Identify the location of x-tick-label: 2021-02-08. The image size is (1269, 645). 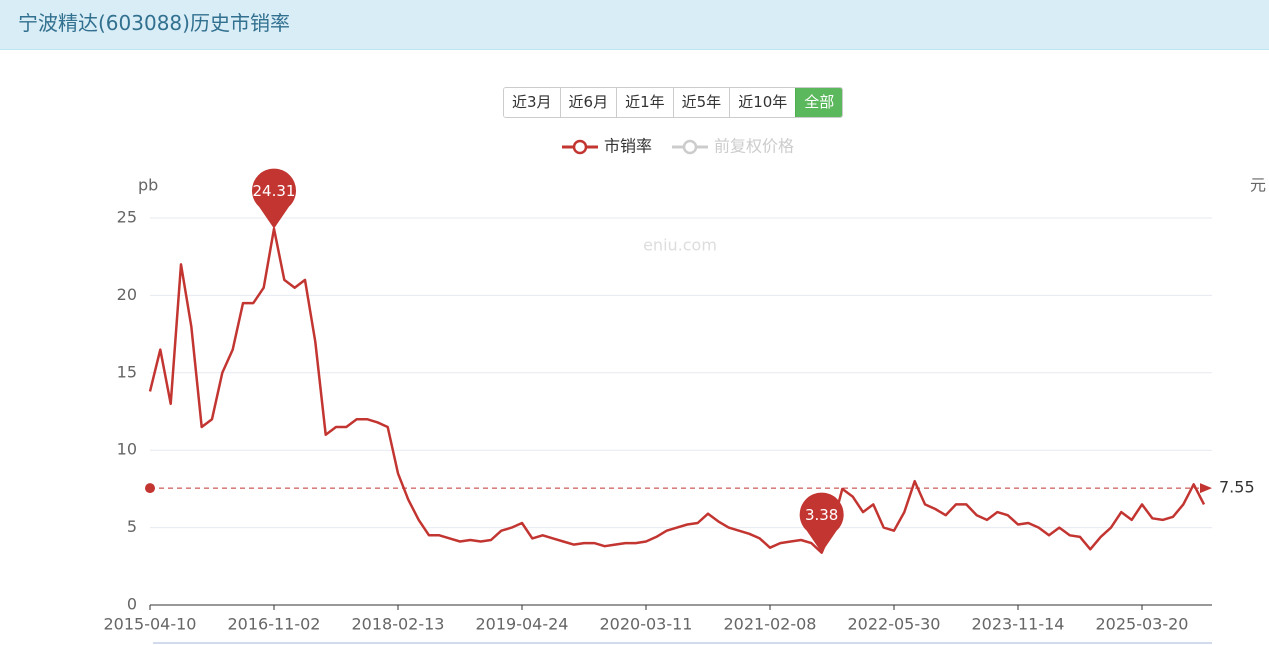
(770, 624).